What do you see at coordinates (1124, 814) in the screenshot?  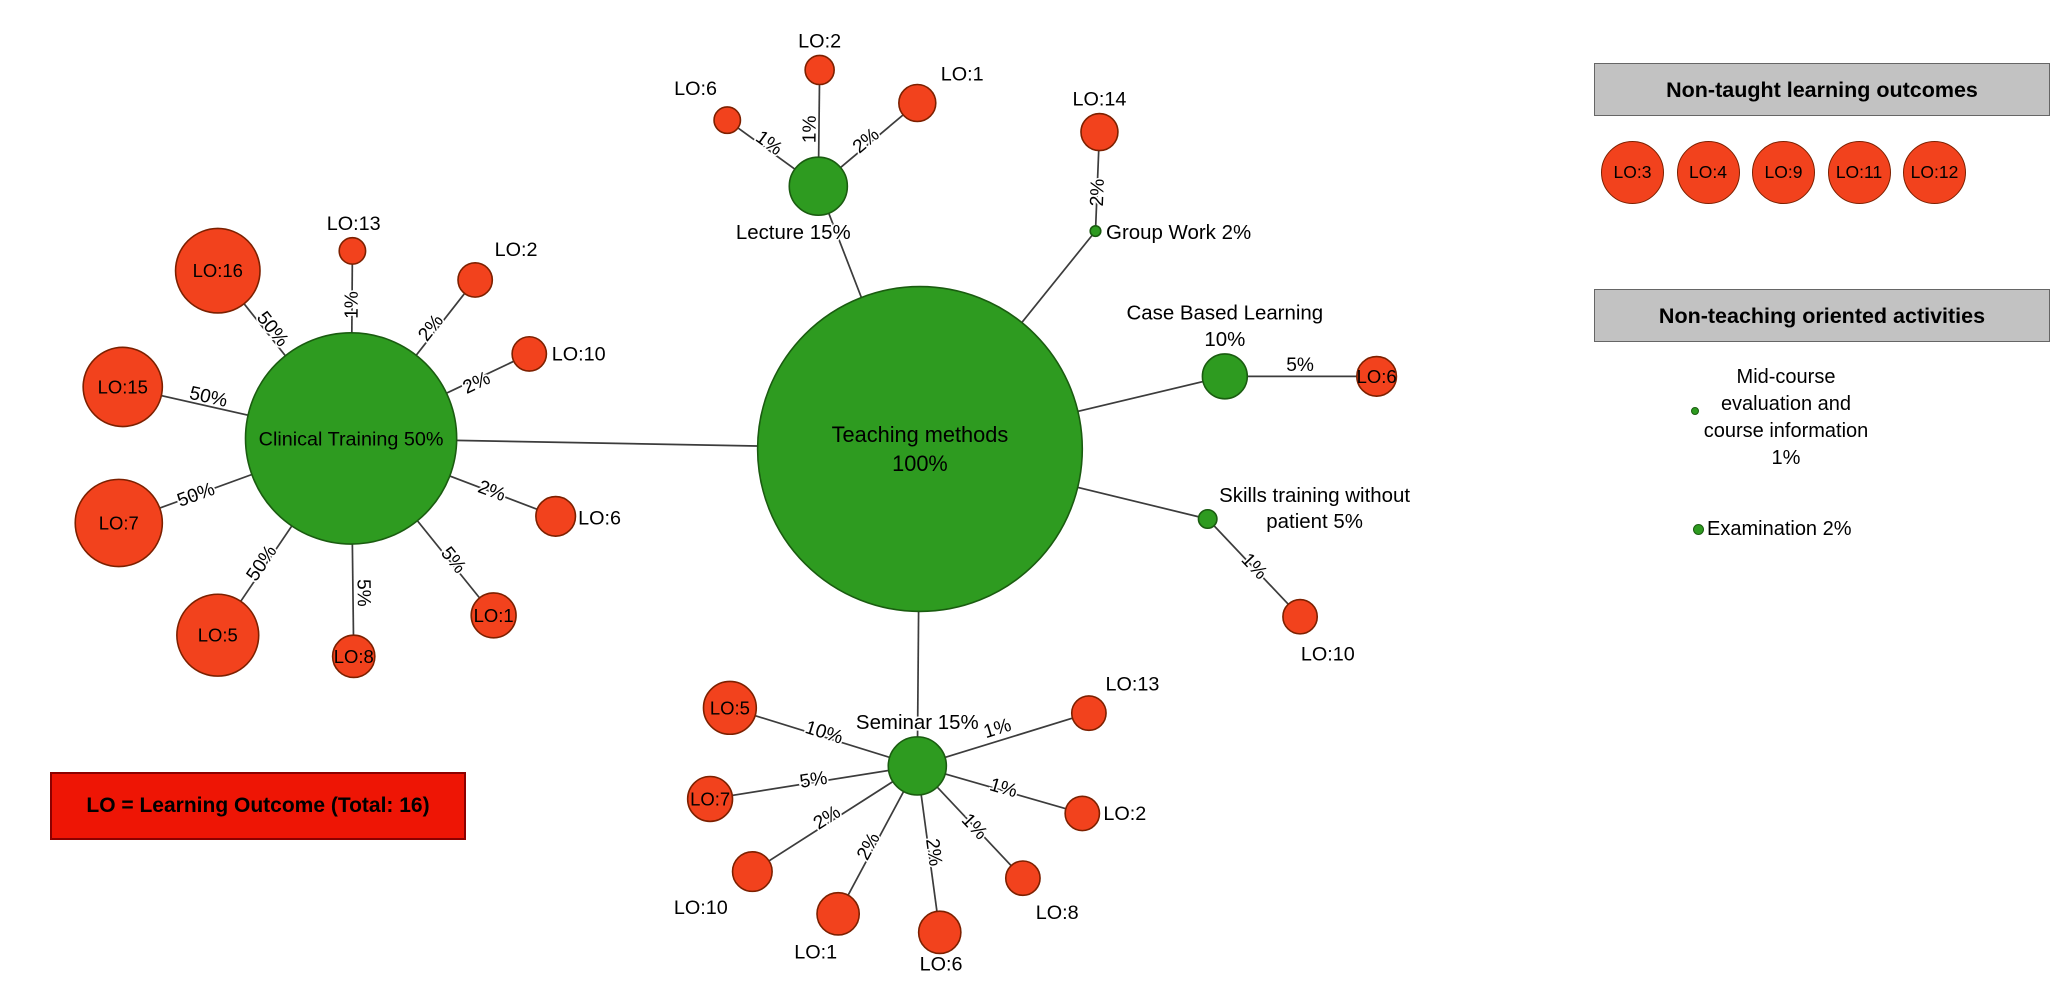 I see `node-label-se2: LO:2` at bounding box center [1124, 814].